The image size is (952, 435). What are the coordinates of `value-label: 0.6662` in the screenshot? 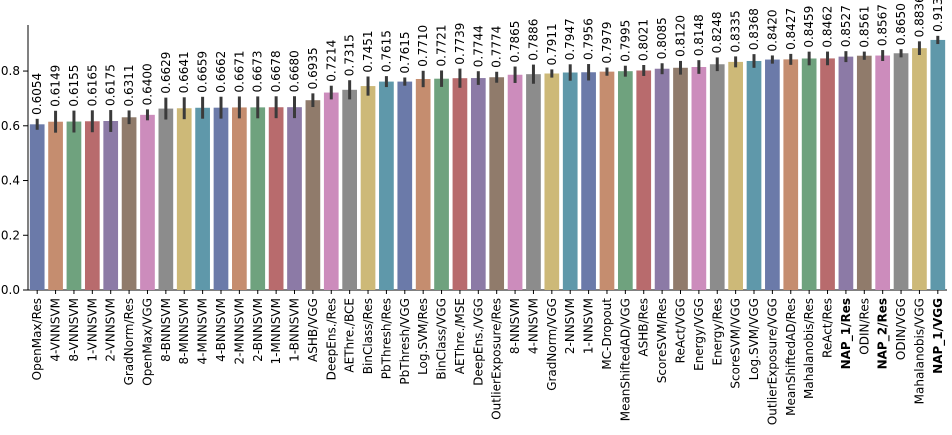 It's located at (221, 72).